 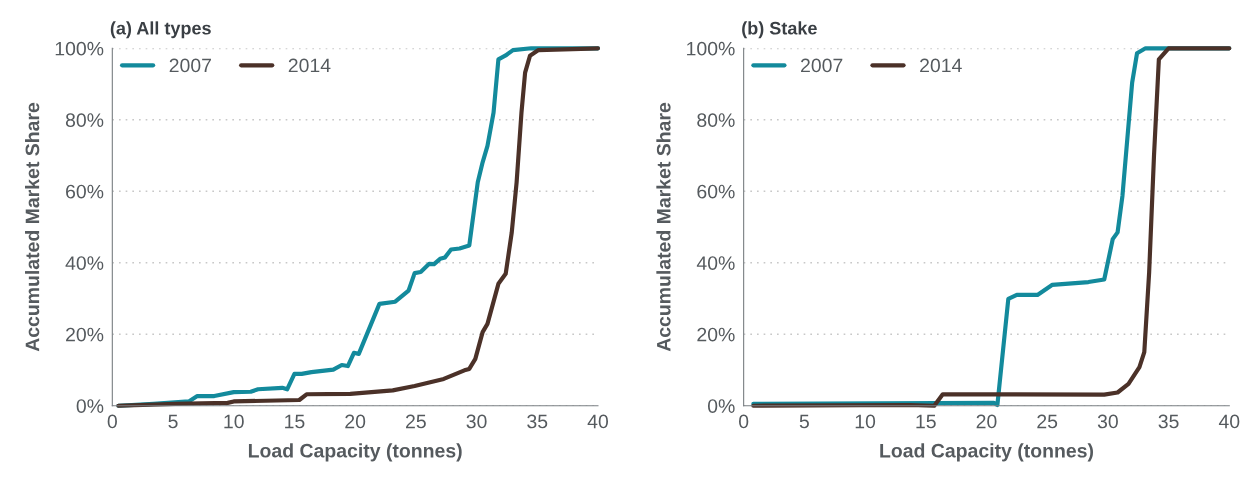 What do you see at coordinates (779, 30) in the screenshot?
I see `chart-title: (b) Stake` at bounding box center [779, 30].